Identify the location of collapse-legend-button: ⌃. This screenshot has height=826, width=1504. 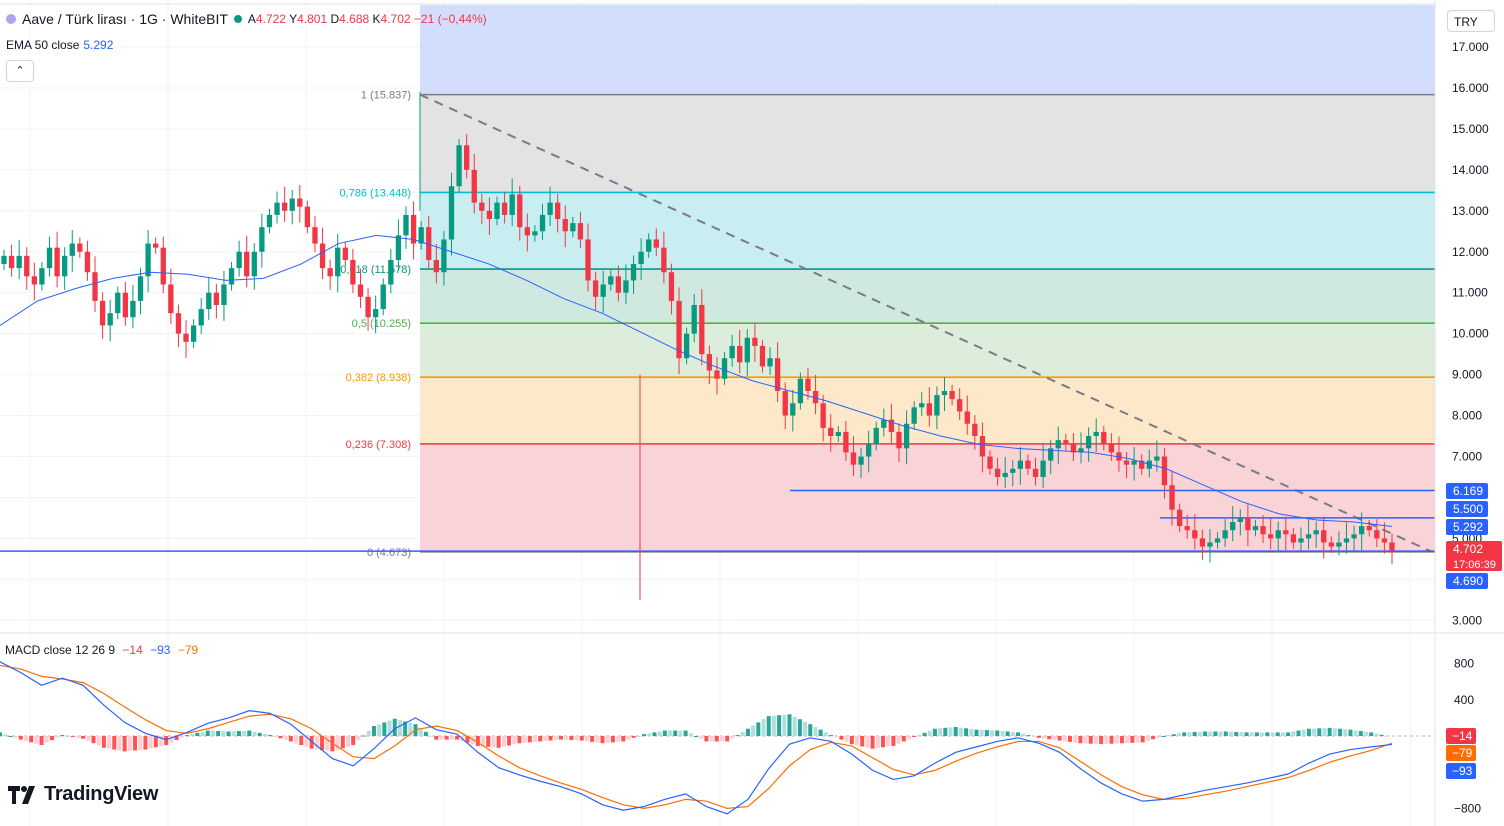
(20, 71).